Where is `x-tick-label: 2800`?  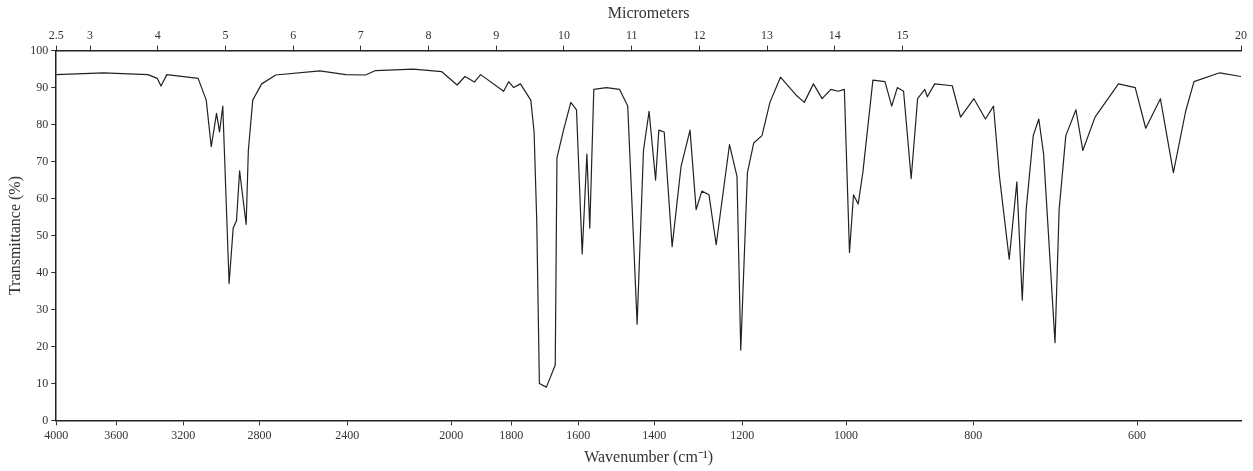
x-tick-label: 2800 is located at coordinates (259, 434).